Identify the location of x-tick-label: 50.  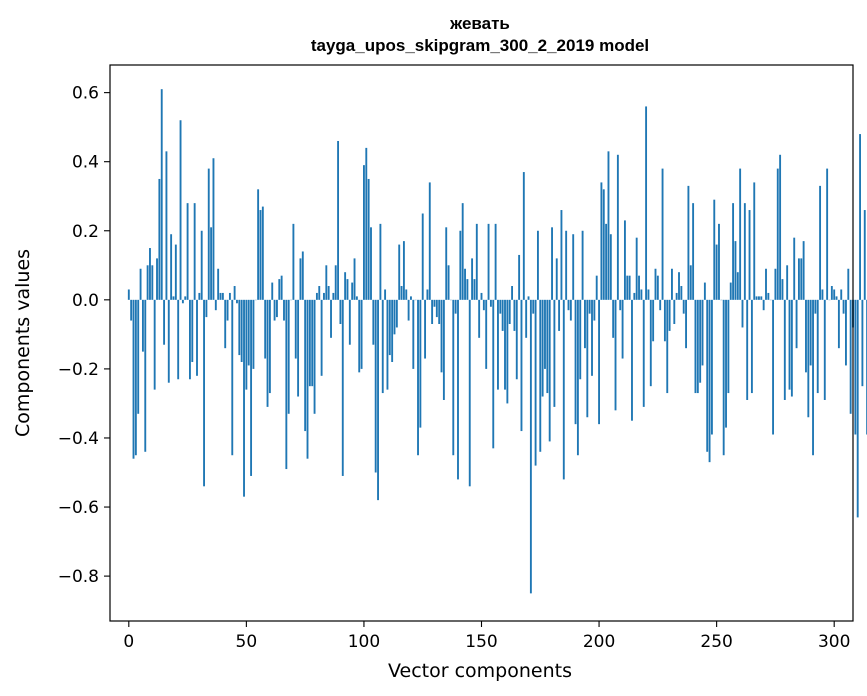
(247, 642).